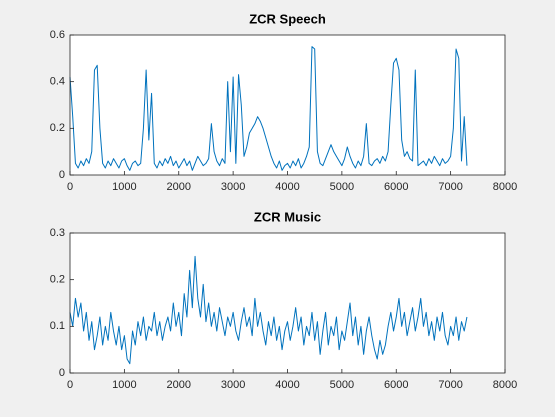 The width and height of the screenshot is (555, 417). Describe the element at coordinates (57, 35) in the screenshot. I see `y-tick-label: 0.6` at that location.